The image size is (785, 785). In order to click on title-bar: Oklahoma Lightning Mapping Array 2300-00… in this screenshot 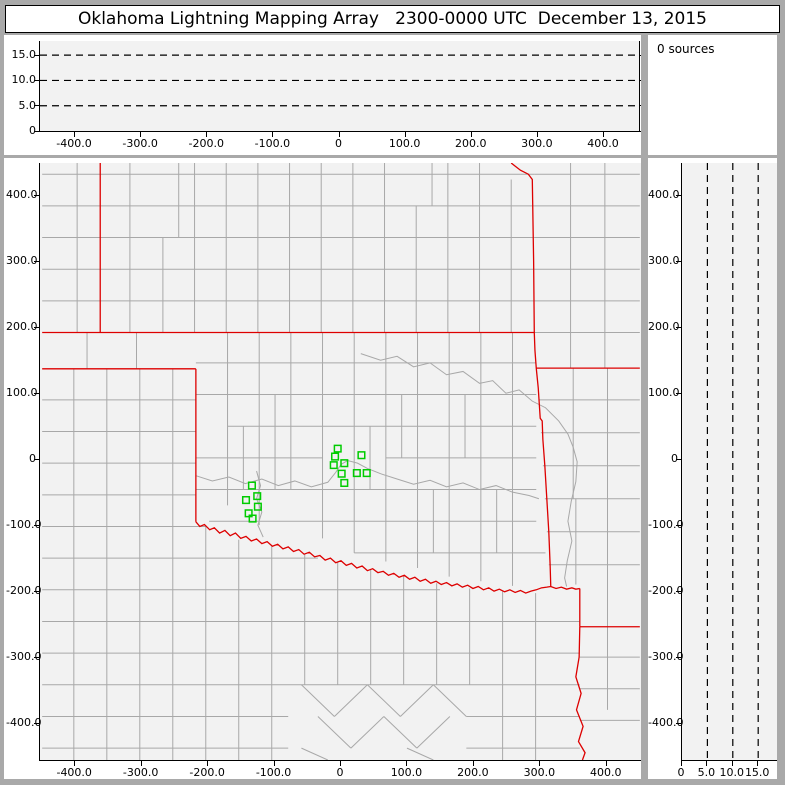, I will do `click(392, 19)`.